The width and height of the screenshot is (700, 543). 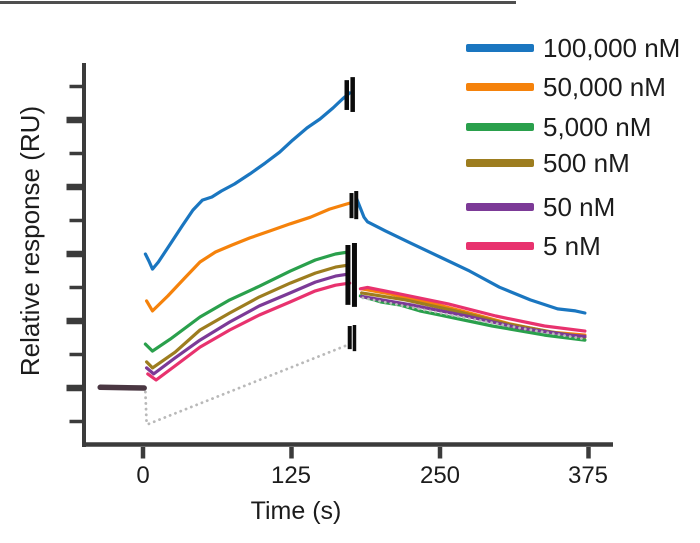 I want to click on x-tick-label-125: 125, so click(x=291, y=475).